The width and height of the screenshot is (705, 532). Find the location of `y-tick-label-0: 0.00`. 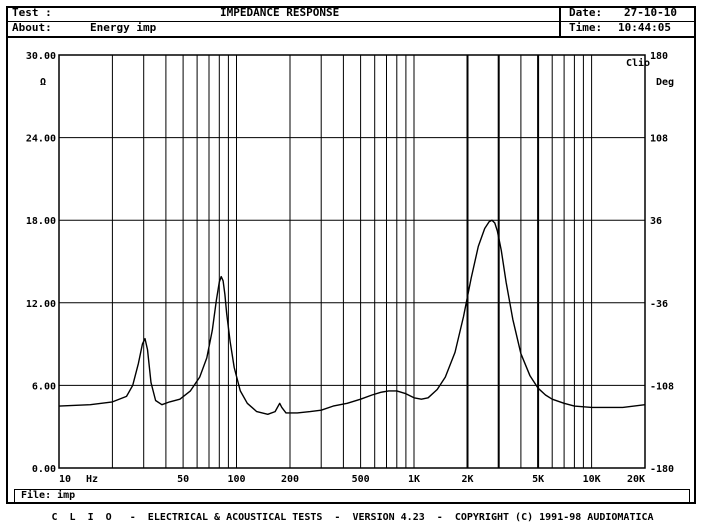

y-tick-label-0: 0.00 is located at coordinates (44, 469).